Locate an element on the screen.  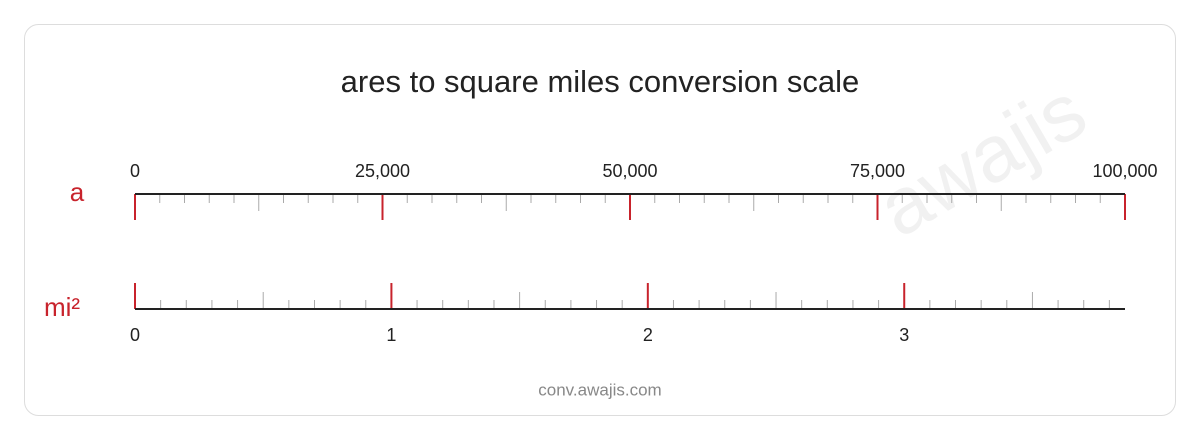
tick-label: 25,000 is located at coordinates (382, 171).